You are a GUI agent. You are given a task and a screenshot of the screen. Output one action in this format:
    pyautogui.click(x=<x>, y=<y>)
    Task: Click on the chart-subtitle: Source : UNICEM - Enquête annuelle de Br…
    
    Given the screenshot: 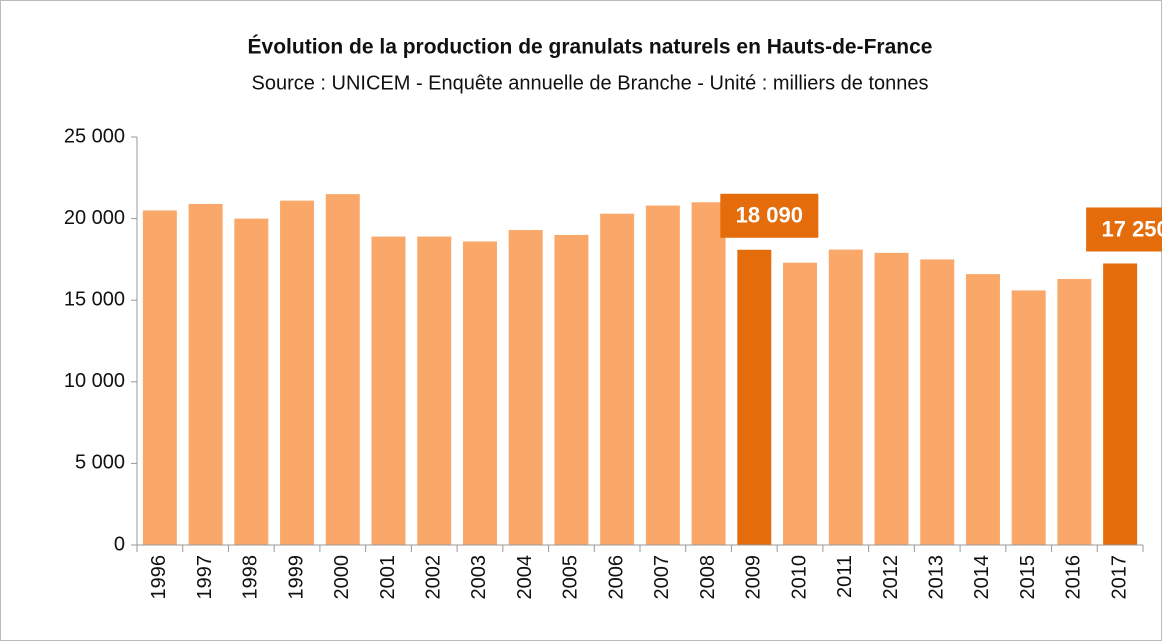 What is the action you would take?
    pyautogui.click(x=589, y=83)
    